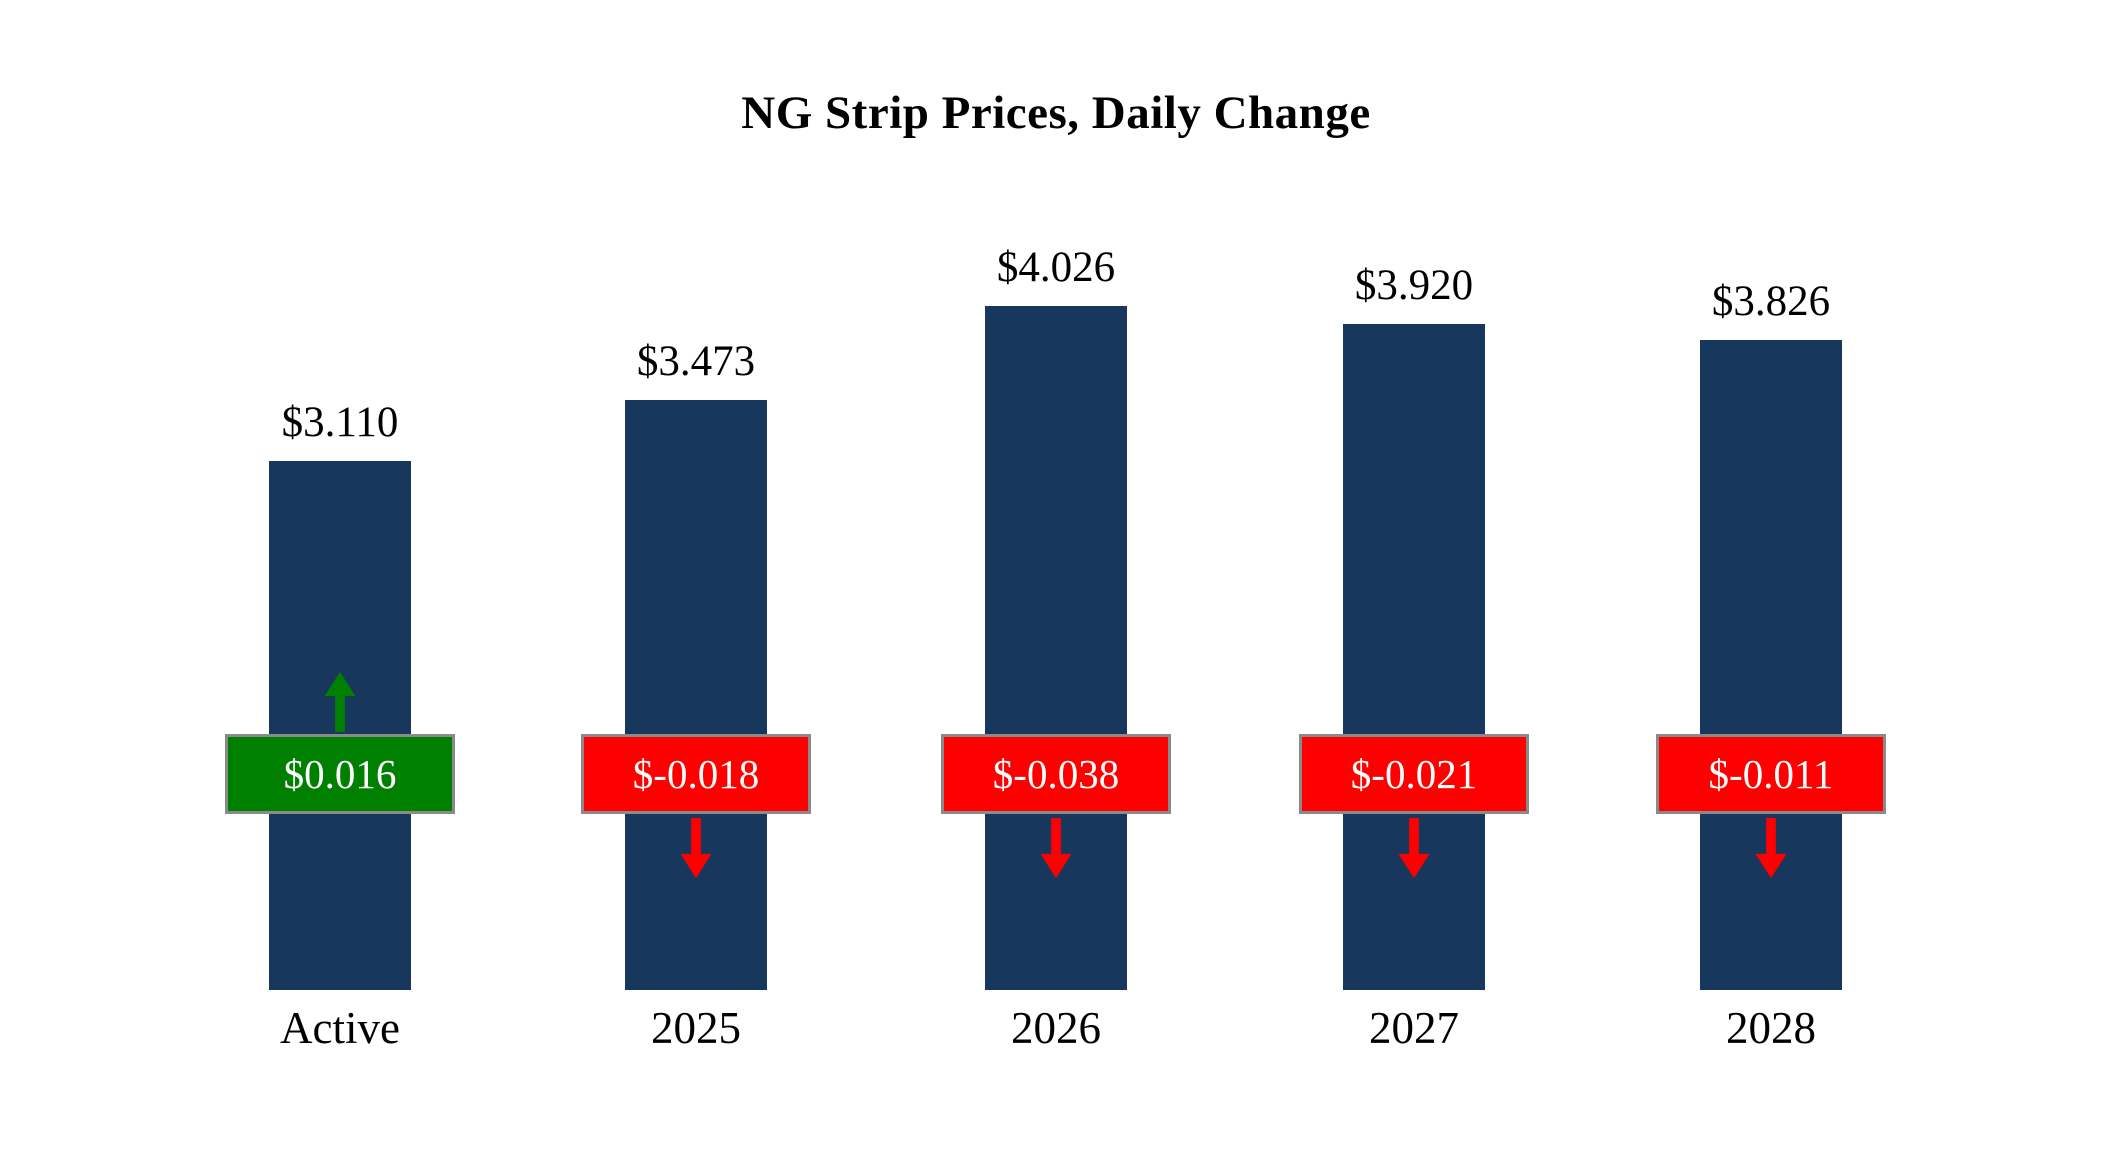 The width and height of the screenshot is (2112, 1152). I want to click on daily-change-badge: $-0.018, so click(696, 774).